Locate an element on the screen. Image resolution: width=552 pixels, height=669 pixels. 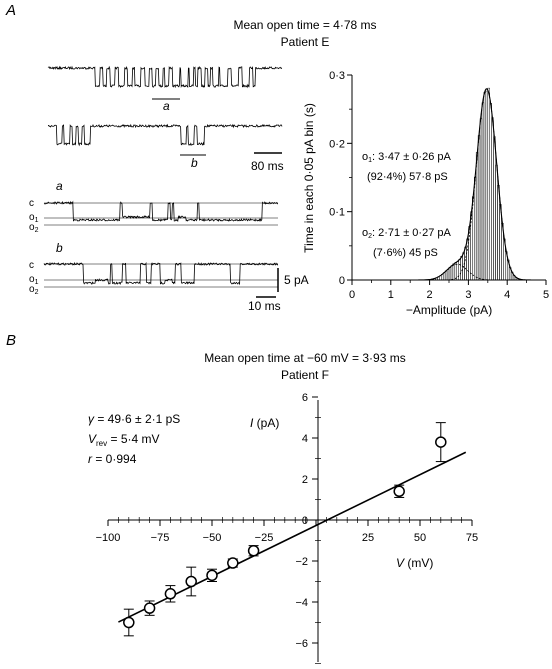
stat-gamma: γ = 49·6 ± 2·1 pS is located at coordinates (134, 419).